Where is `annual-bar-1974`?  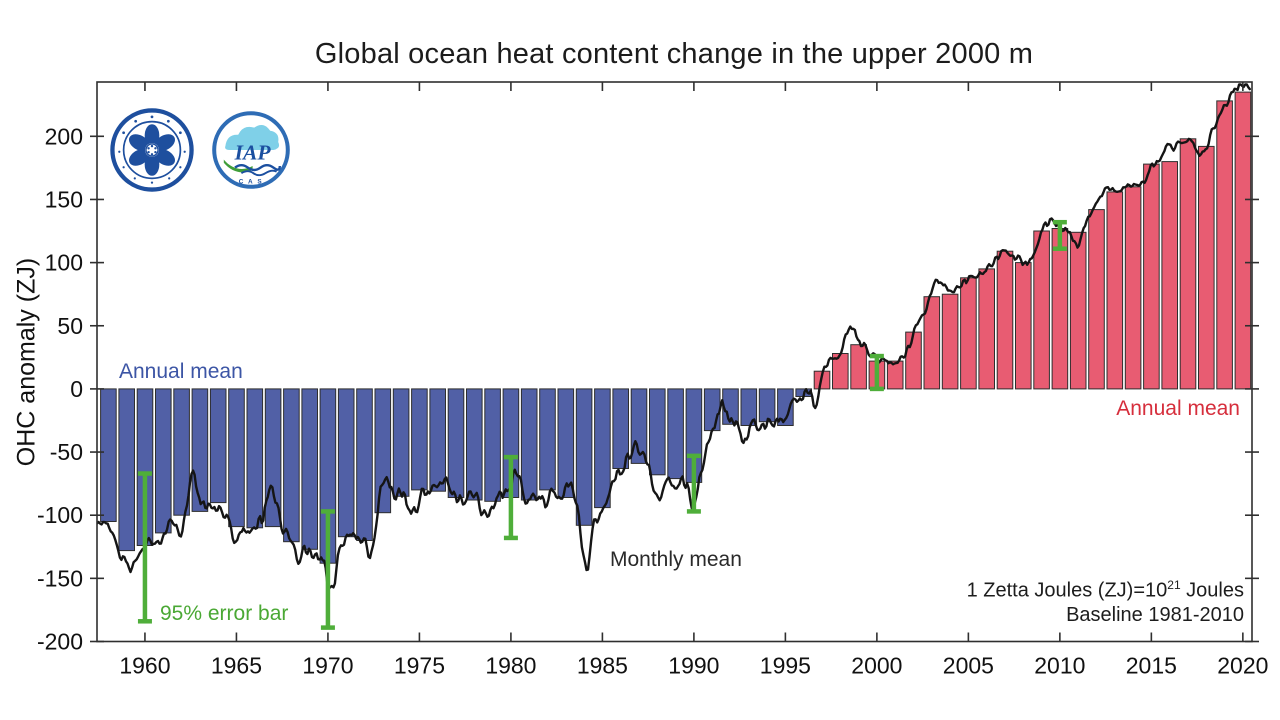 annual-bar-1974 is located at coordinates (401, 442).